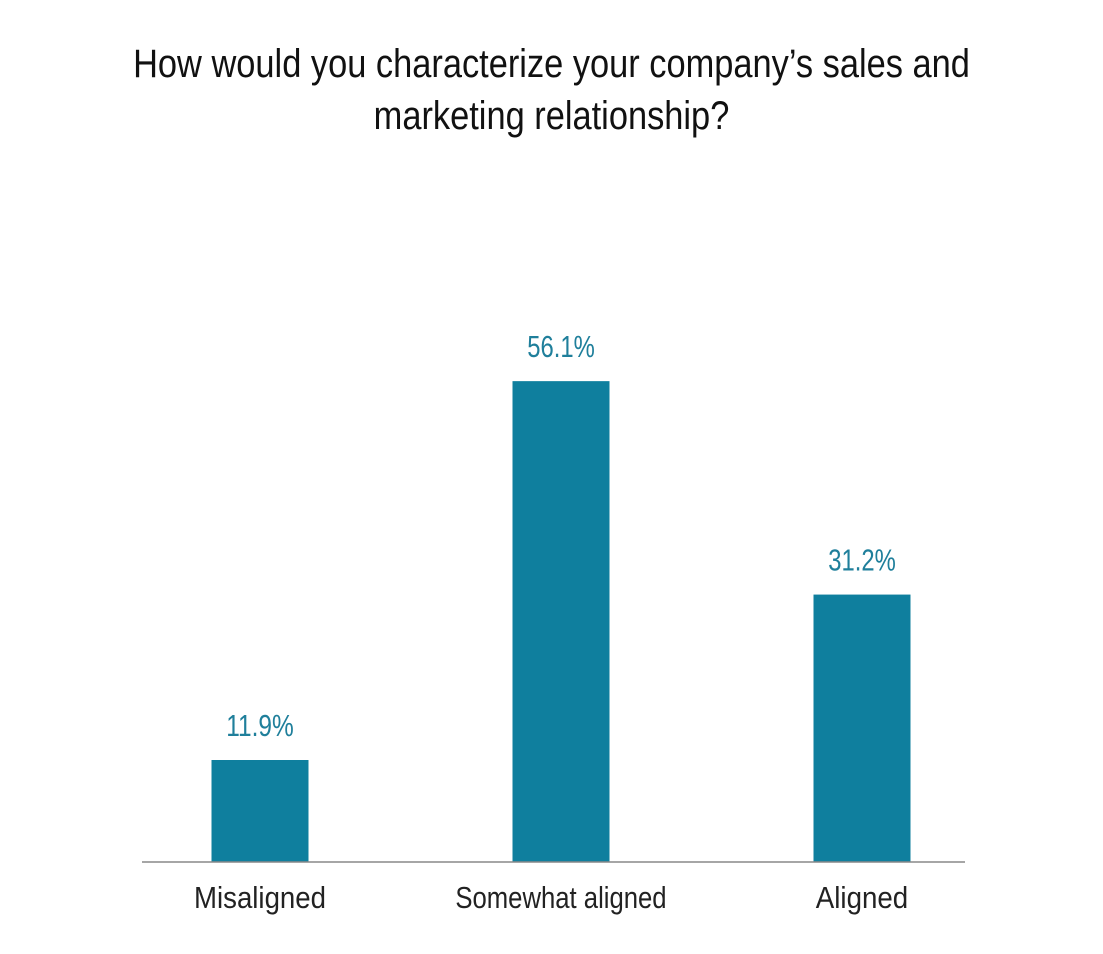 This screenshot has width=1103, height=954. I want to click on bar-somewhat-aligned, so click(561, 621).